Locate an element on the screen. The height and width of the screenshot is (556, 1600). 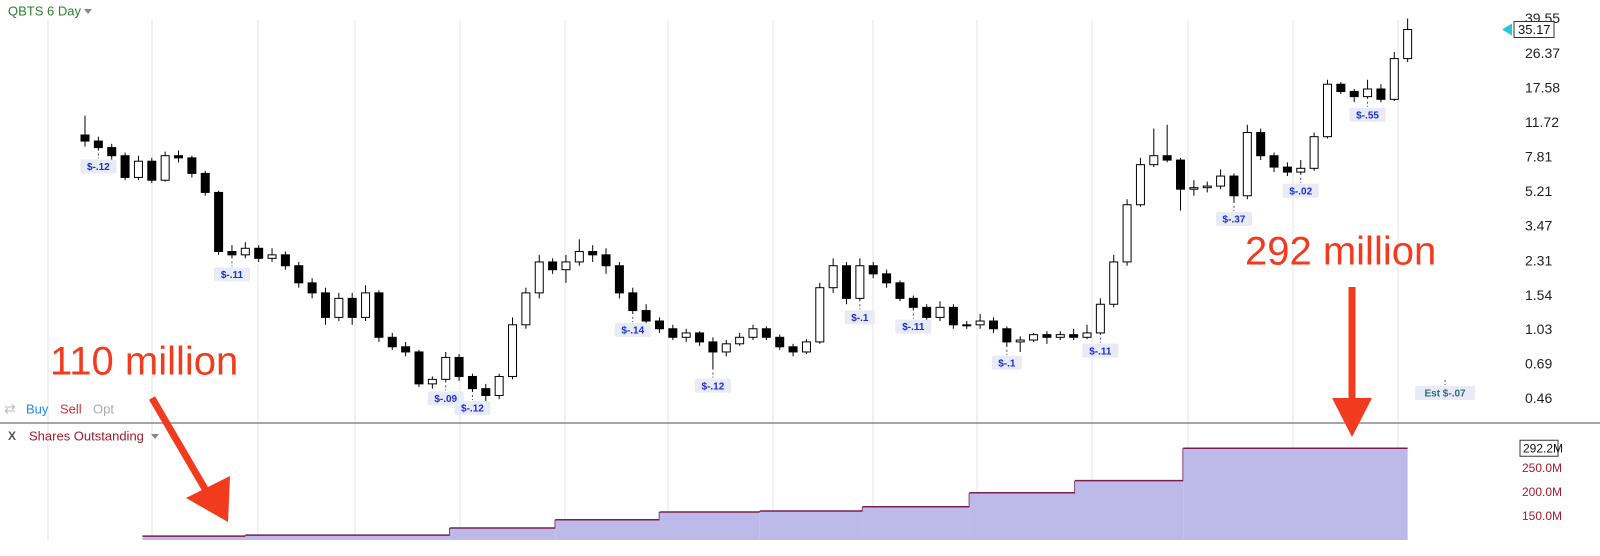
y-tick-label: 11.72 is located at coordinates (1542, 122).